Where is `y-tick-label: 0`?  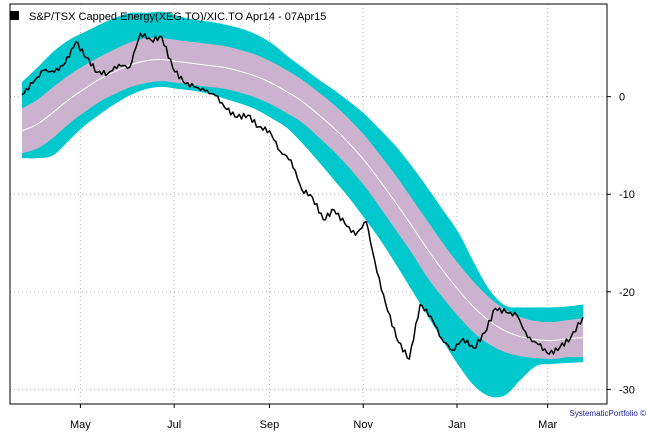 y-tick-label: 0 is located at coordinates (622, 98).